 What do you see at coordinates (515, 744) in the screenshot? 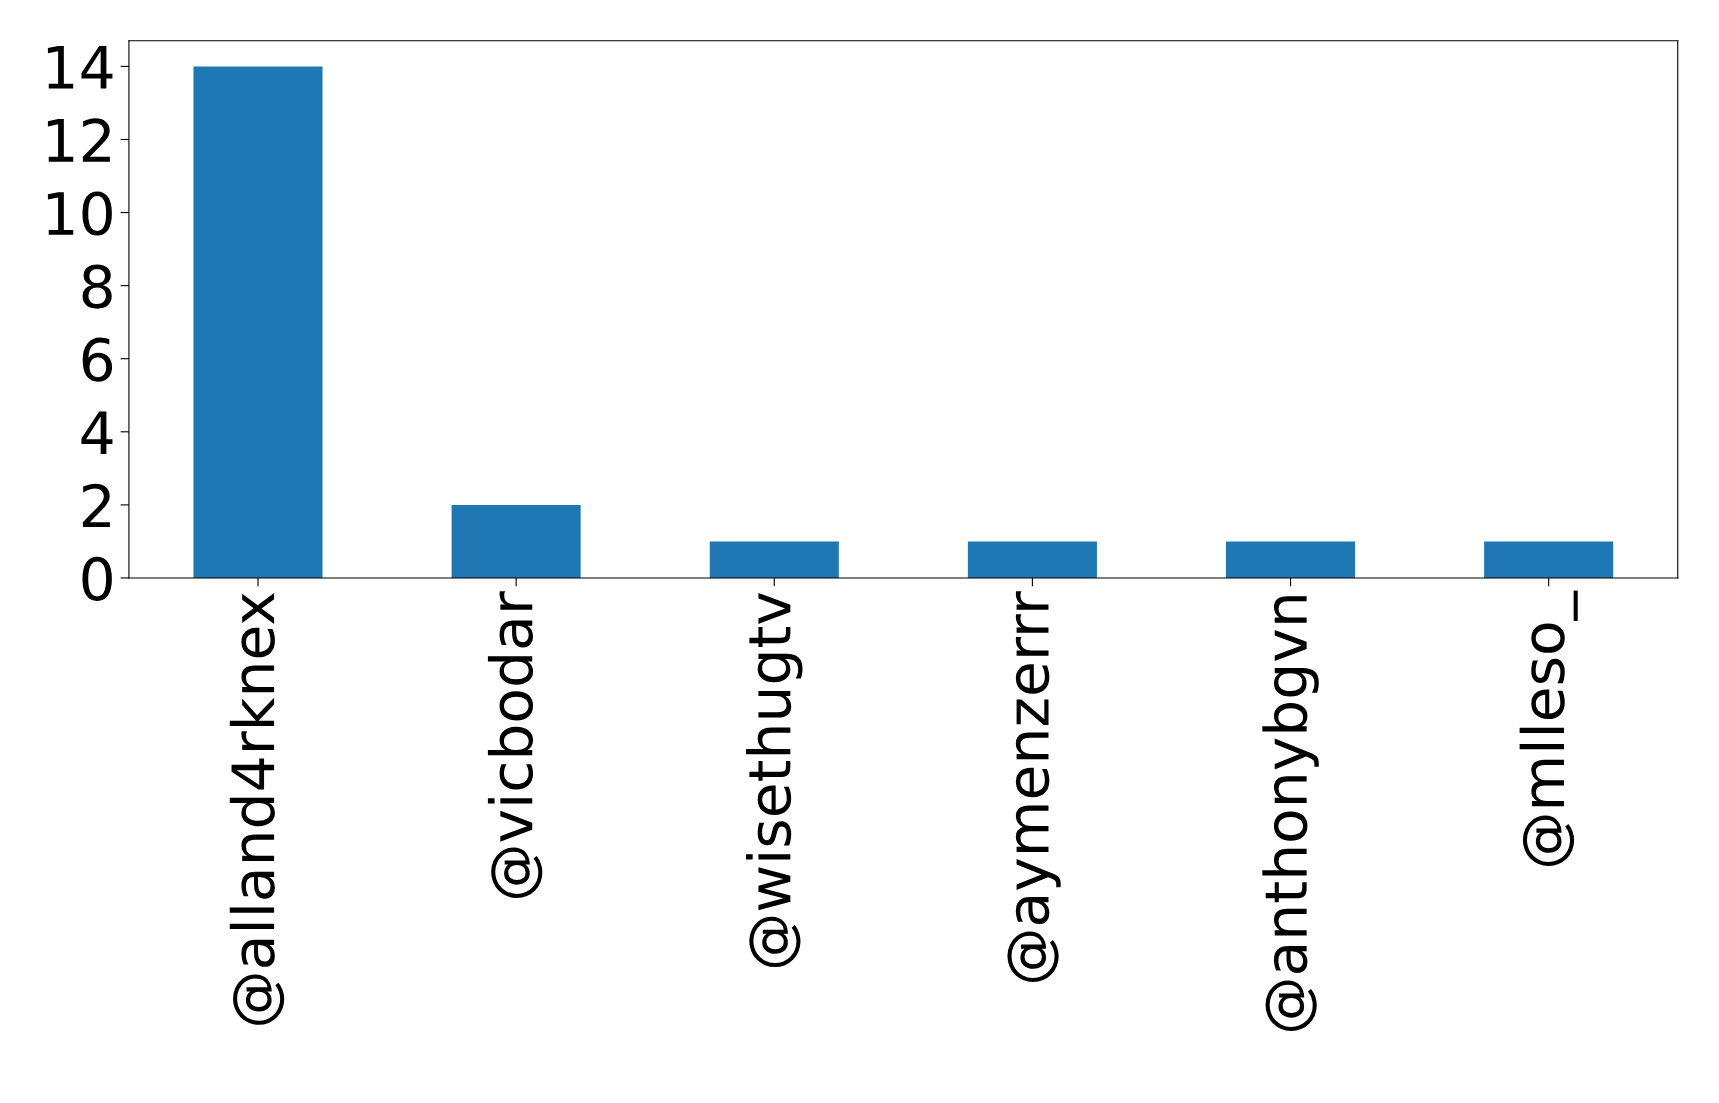
I see `x-tick-label: @vicbodar` at bounding box center [515, 744].